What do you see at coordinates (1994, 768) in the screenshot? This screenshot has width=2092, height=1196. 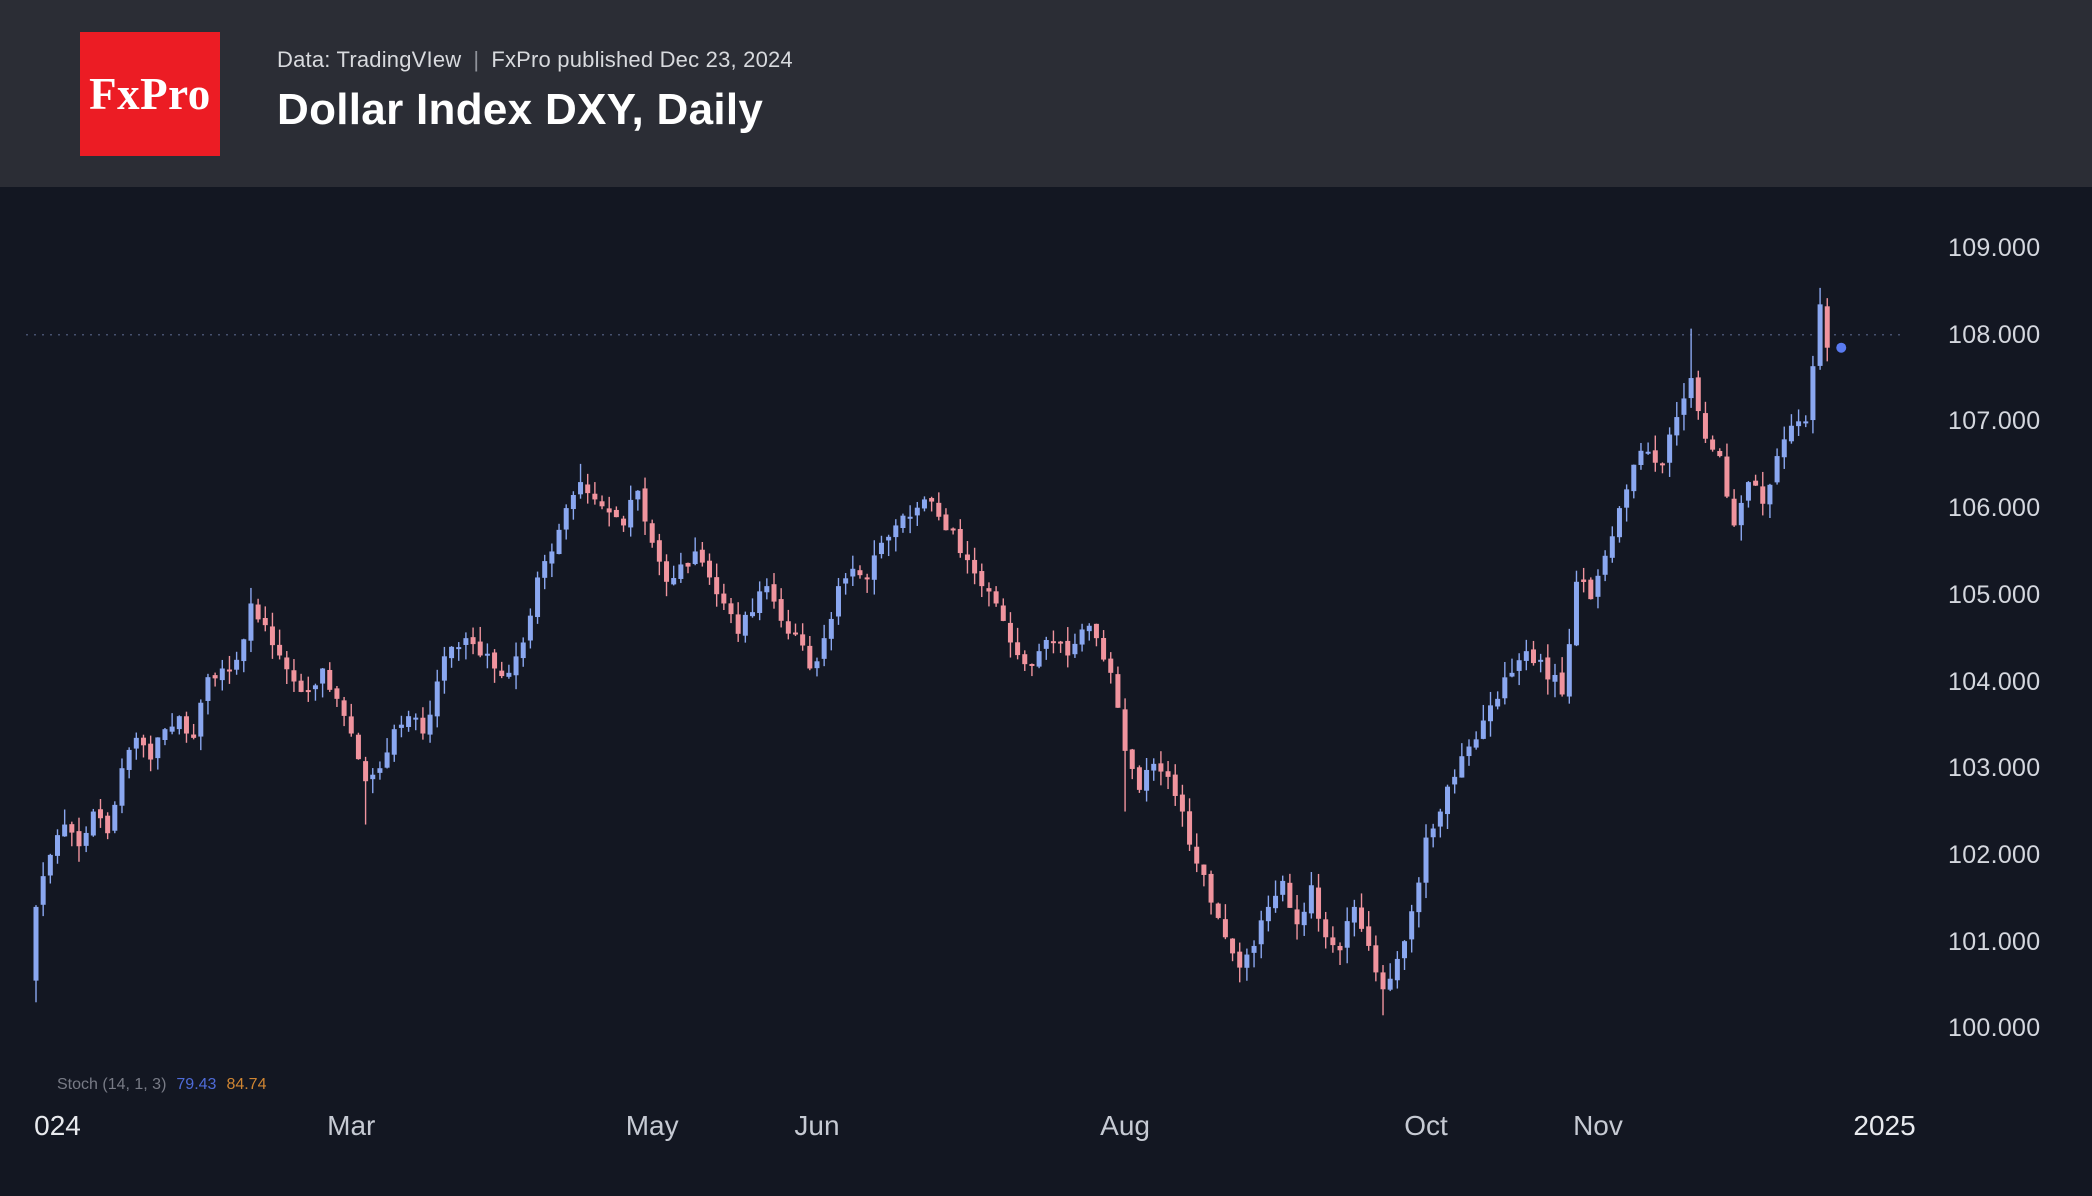 I see `price-tick-label: 103.000` at bounding box center [1994, 768].